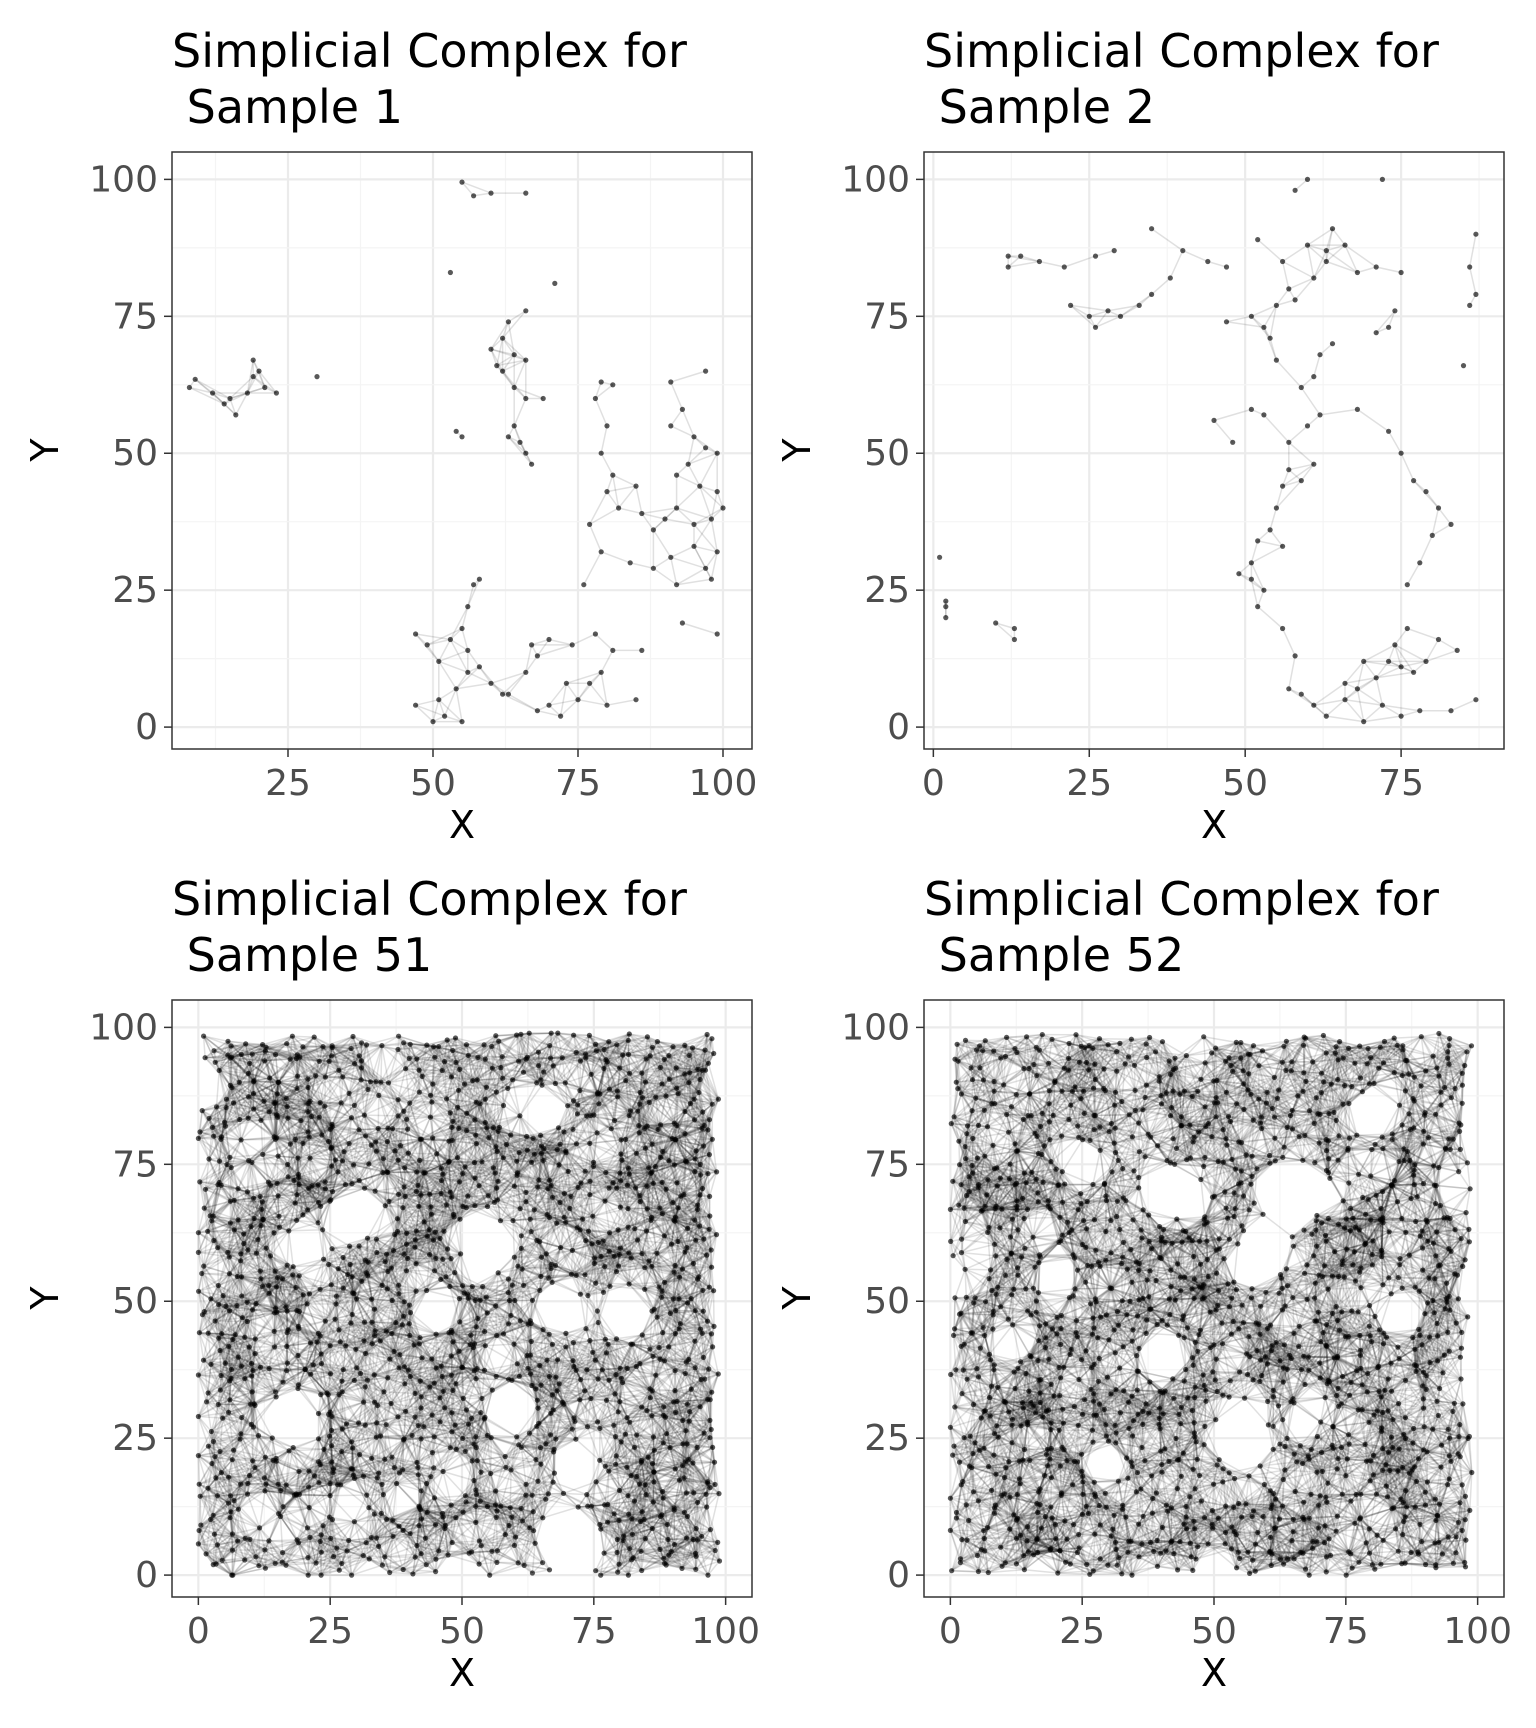 This screenshot has width=1536, height=1728. I want to click on gridlines, so click(462, 450).